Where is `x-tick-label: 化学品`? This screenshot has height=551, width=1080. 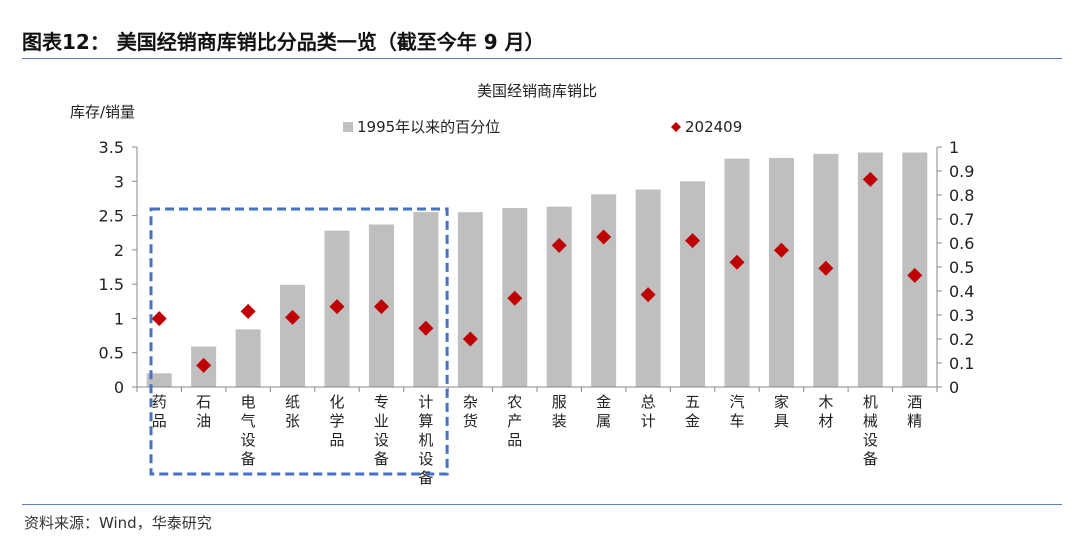 x-tick-label: 化学品 is located at coordinates (336, 421).